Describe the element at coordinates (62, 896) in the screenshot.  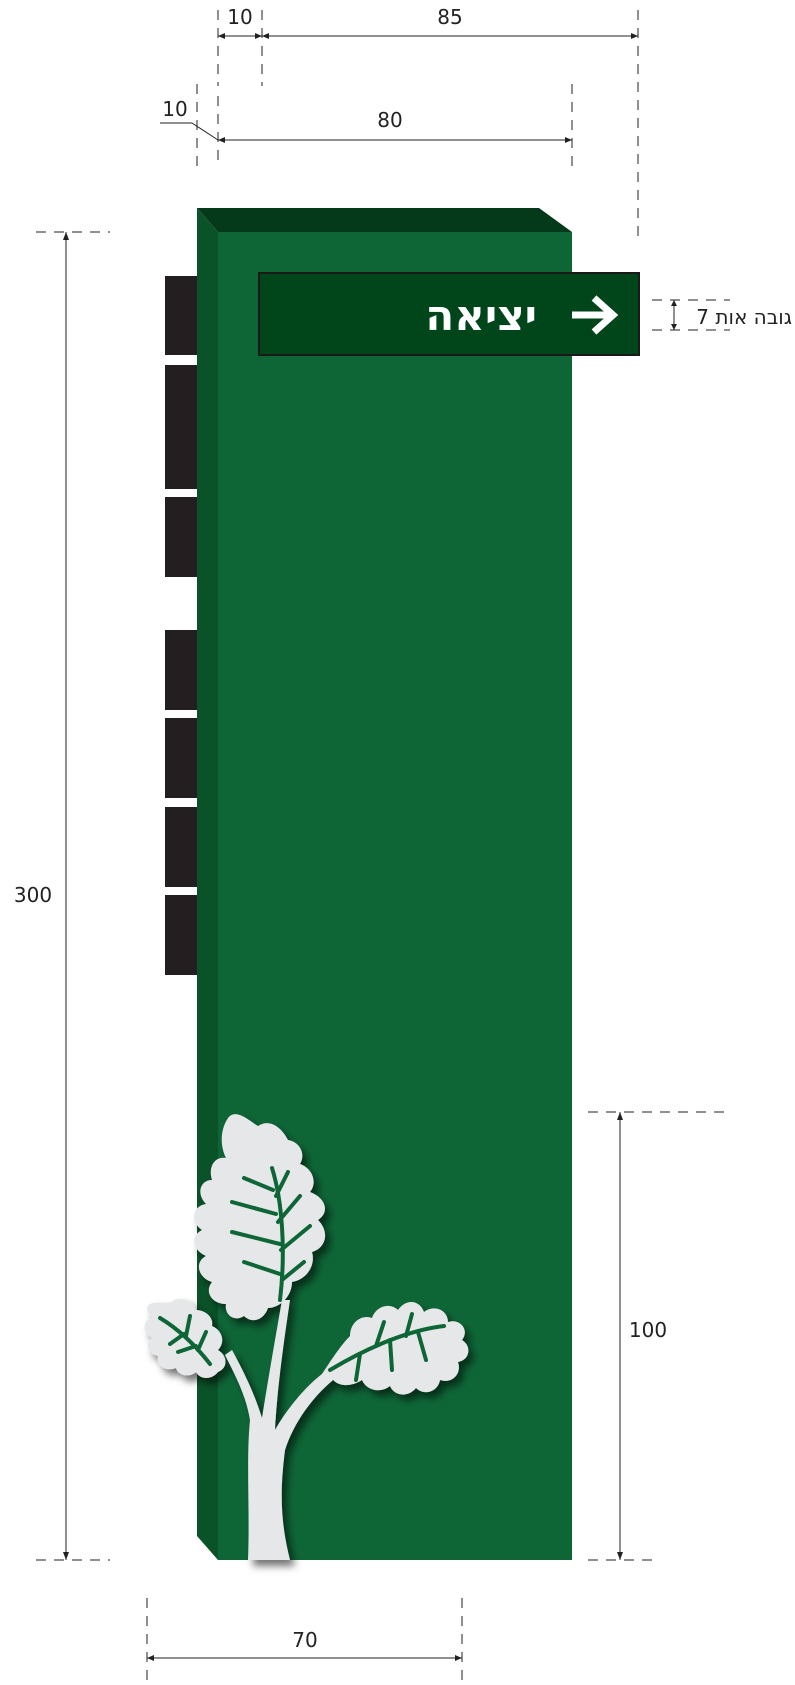
I see `dim-total-height: 300` at that location.